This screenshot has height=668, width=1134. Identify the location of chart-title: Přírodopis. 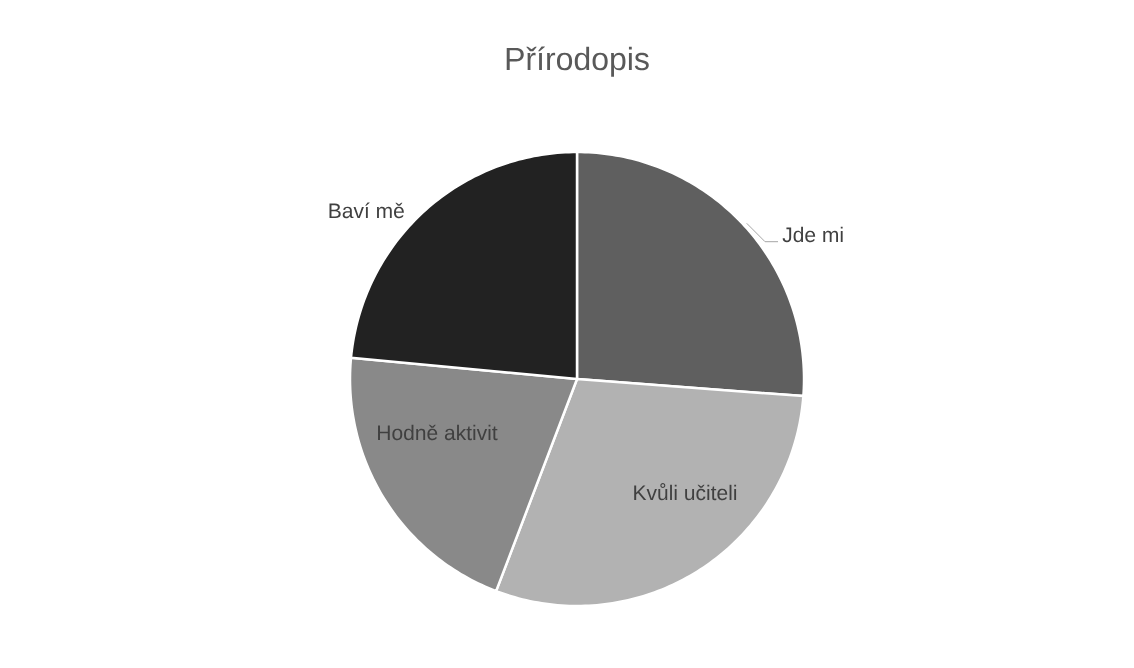
(577, 61).